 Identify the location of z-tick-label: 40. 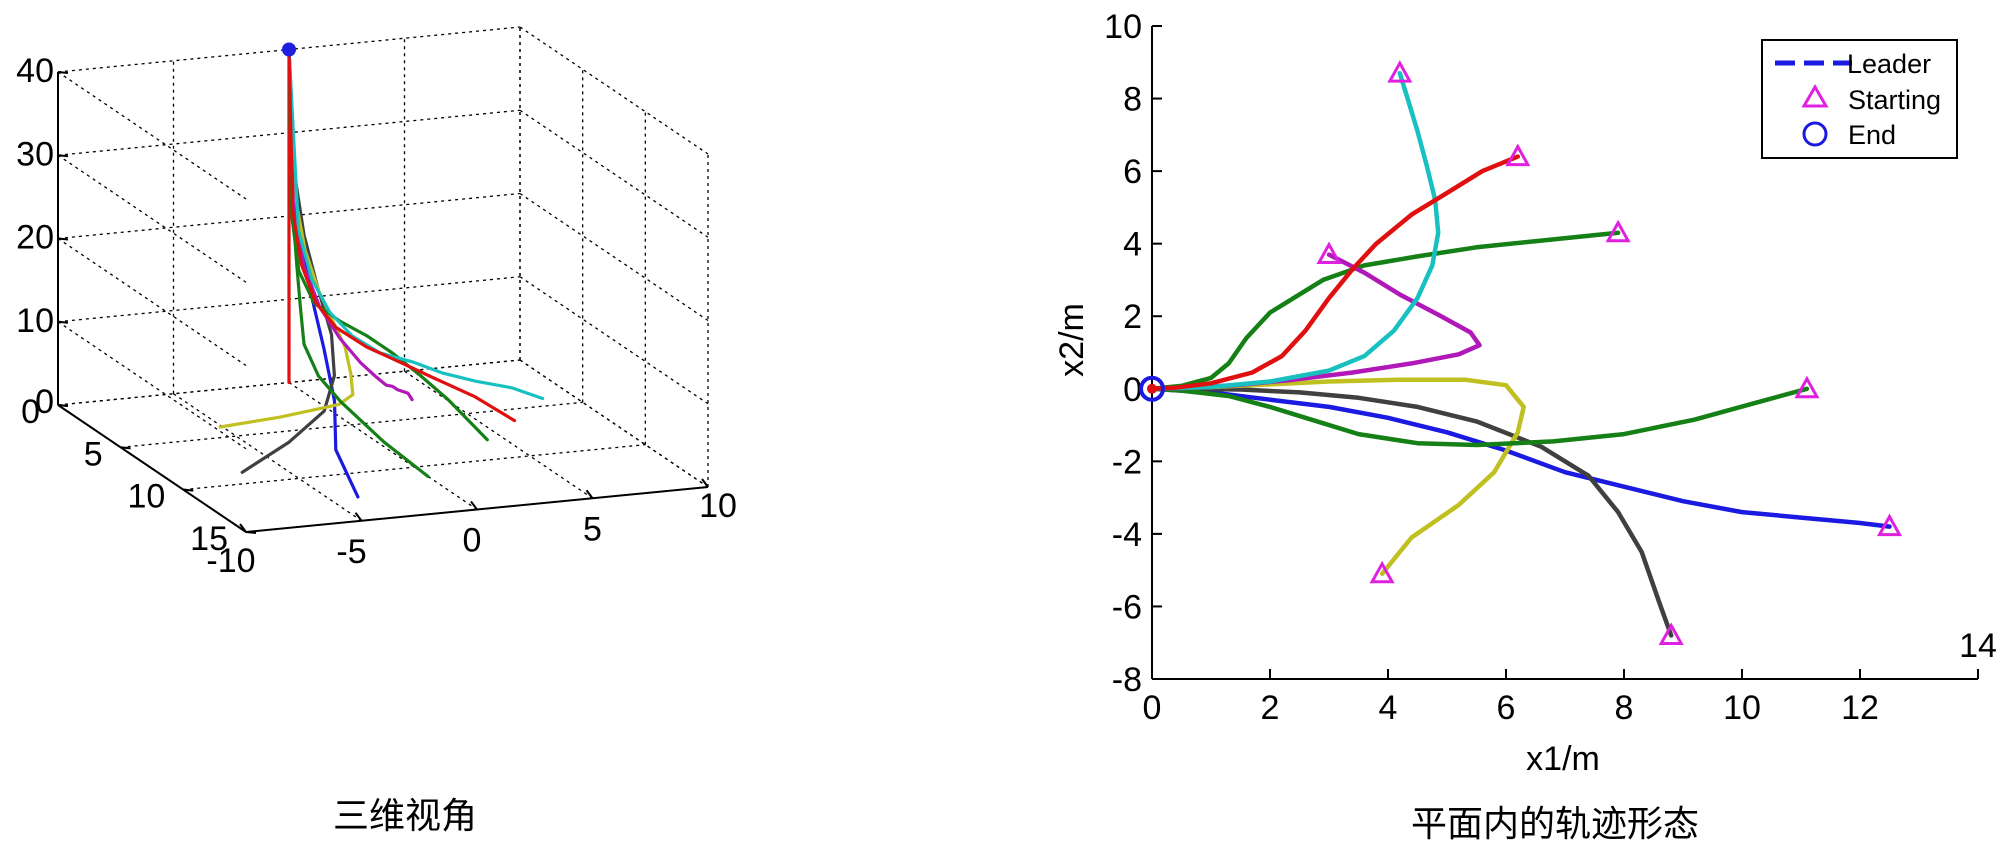
(35, 71).